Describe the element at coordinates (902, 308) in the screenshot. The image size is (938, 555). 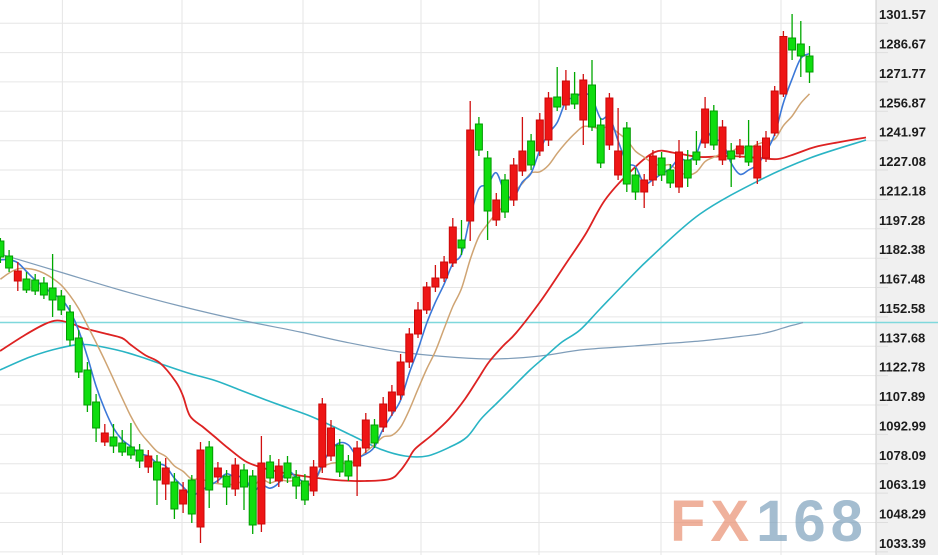
I see `svg-text: 1152.58` at that location.